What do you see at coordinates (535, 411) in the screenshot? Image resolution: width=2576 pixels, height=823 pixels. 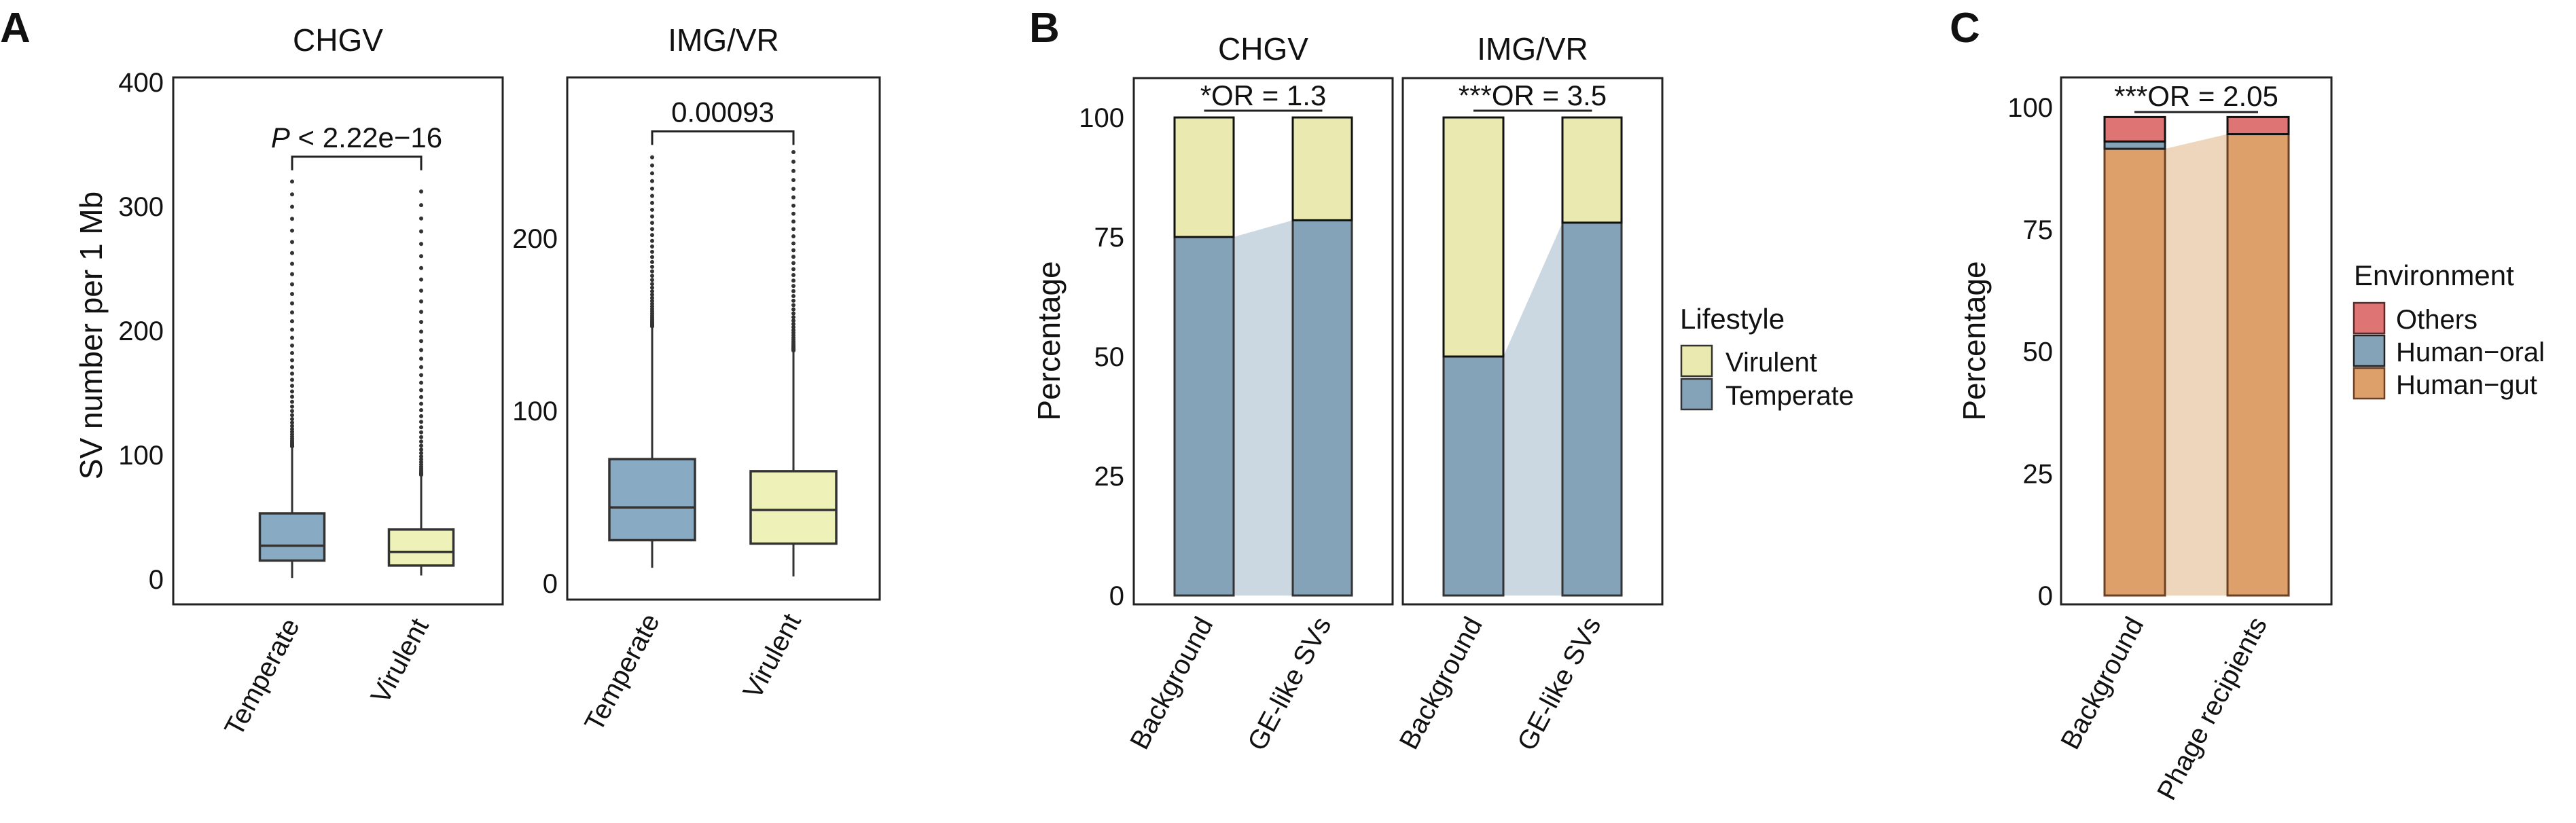 I see `y-tick-label: 100` at bounding box center [535, 411].